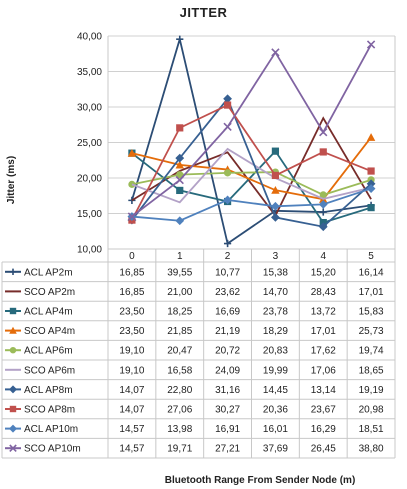  I want to click on legend-series-name: SCO AP2m, so click(49, 292).